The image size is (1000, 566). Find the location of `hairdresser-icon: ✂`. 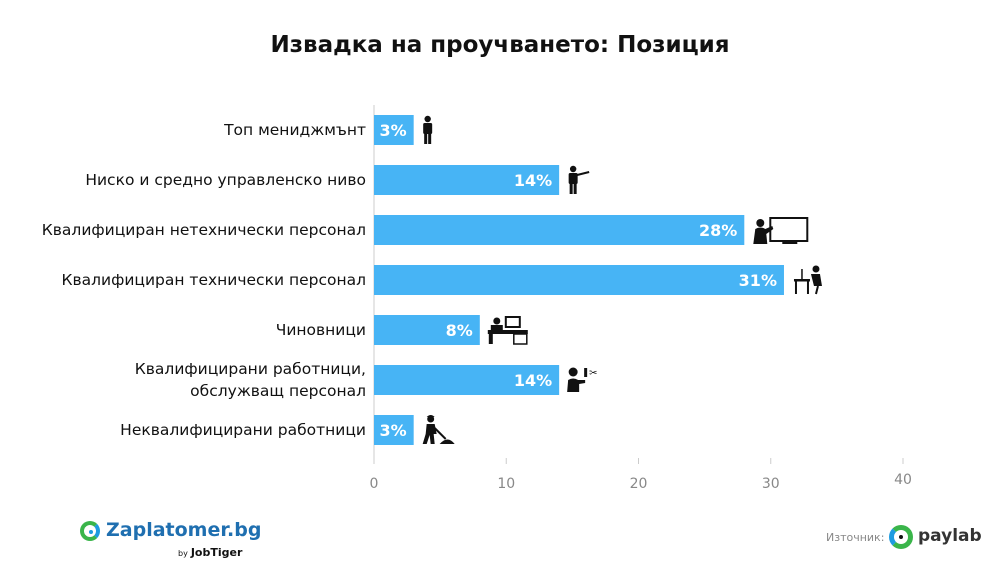

hairdresser-icon: ✂ is located at coordinates (582, 379).